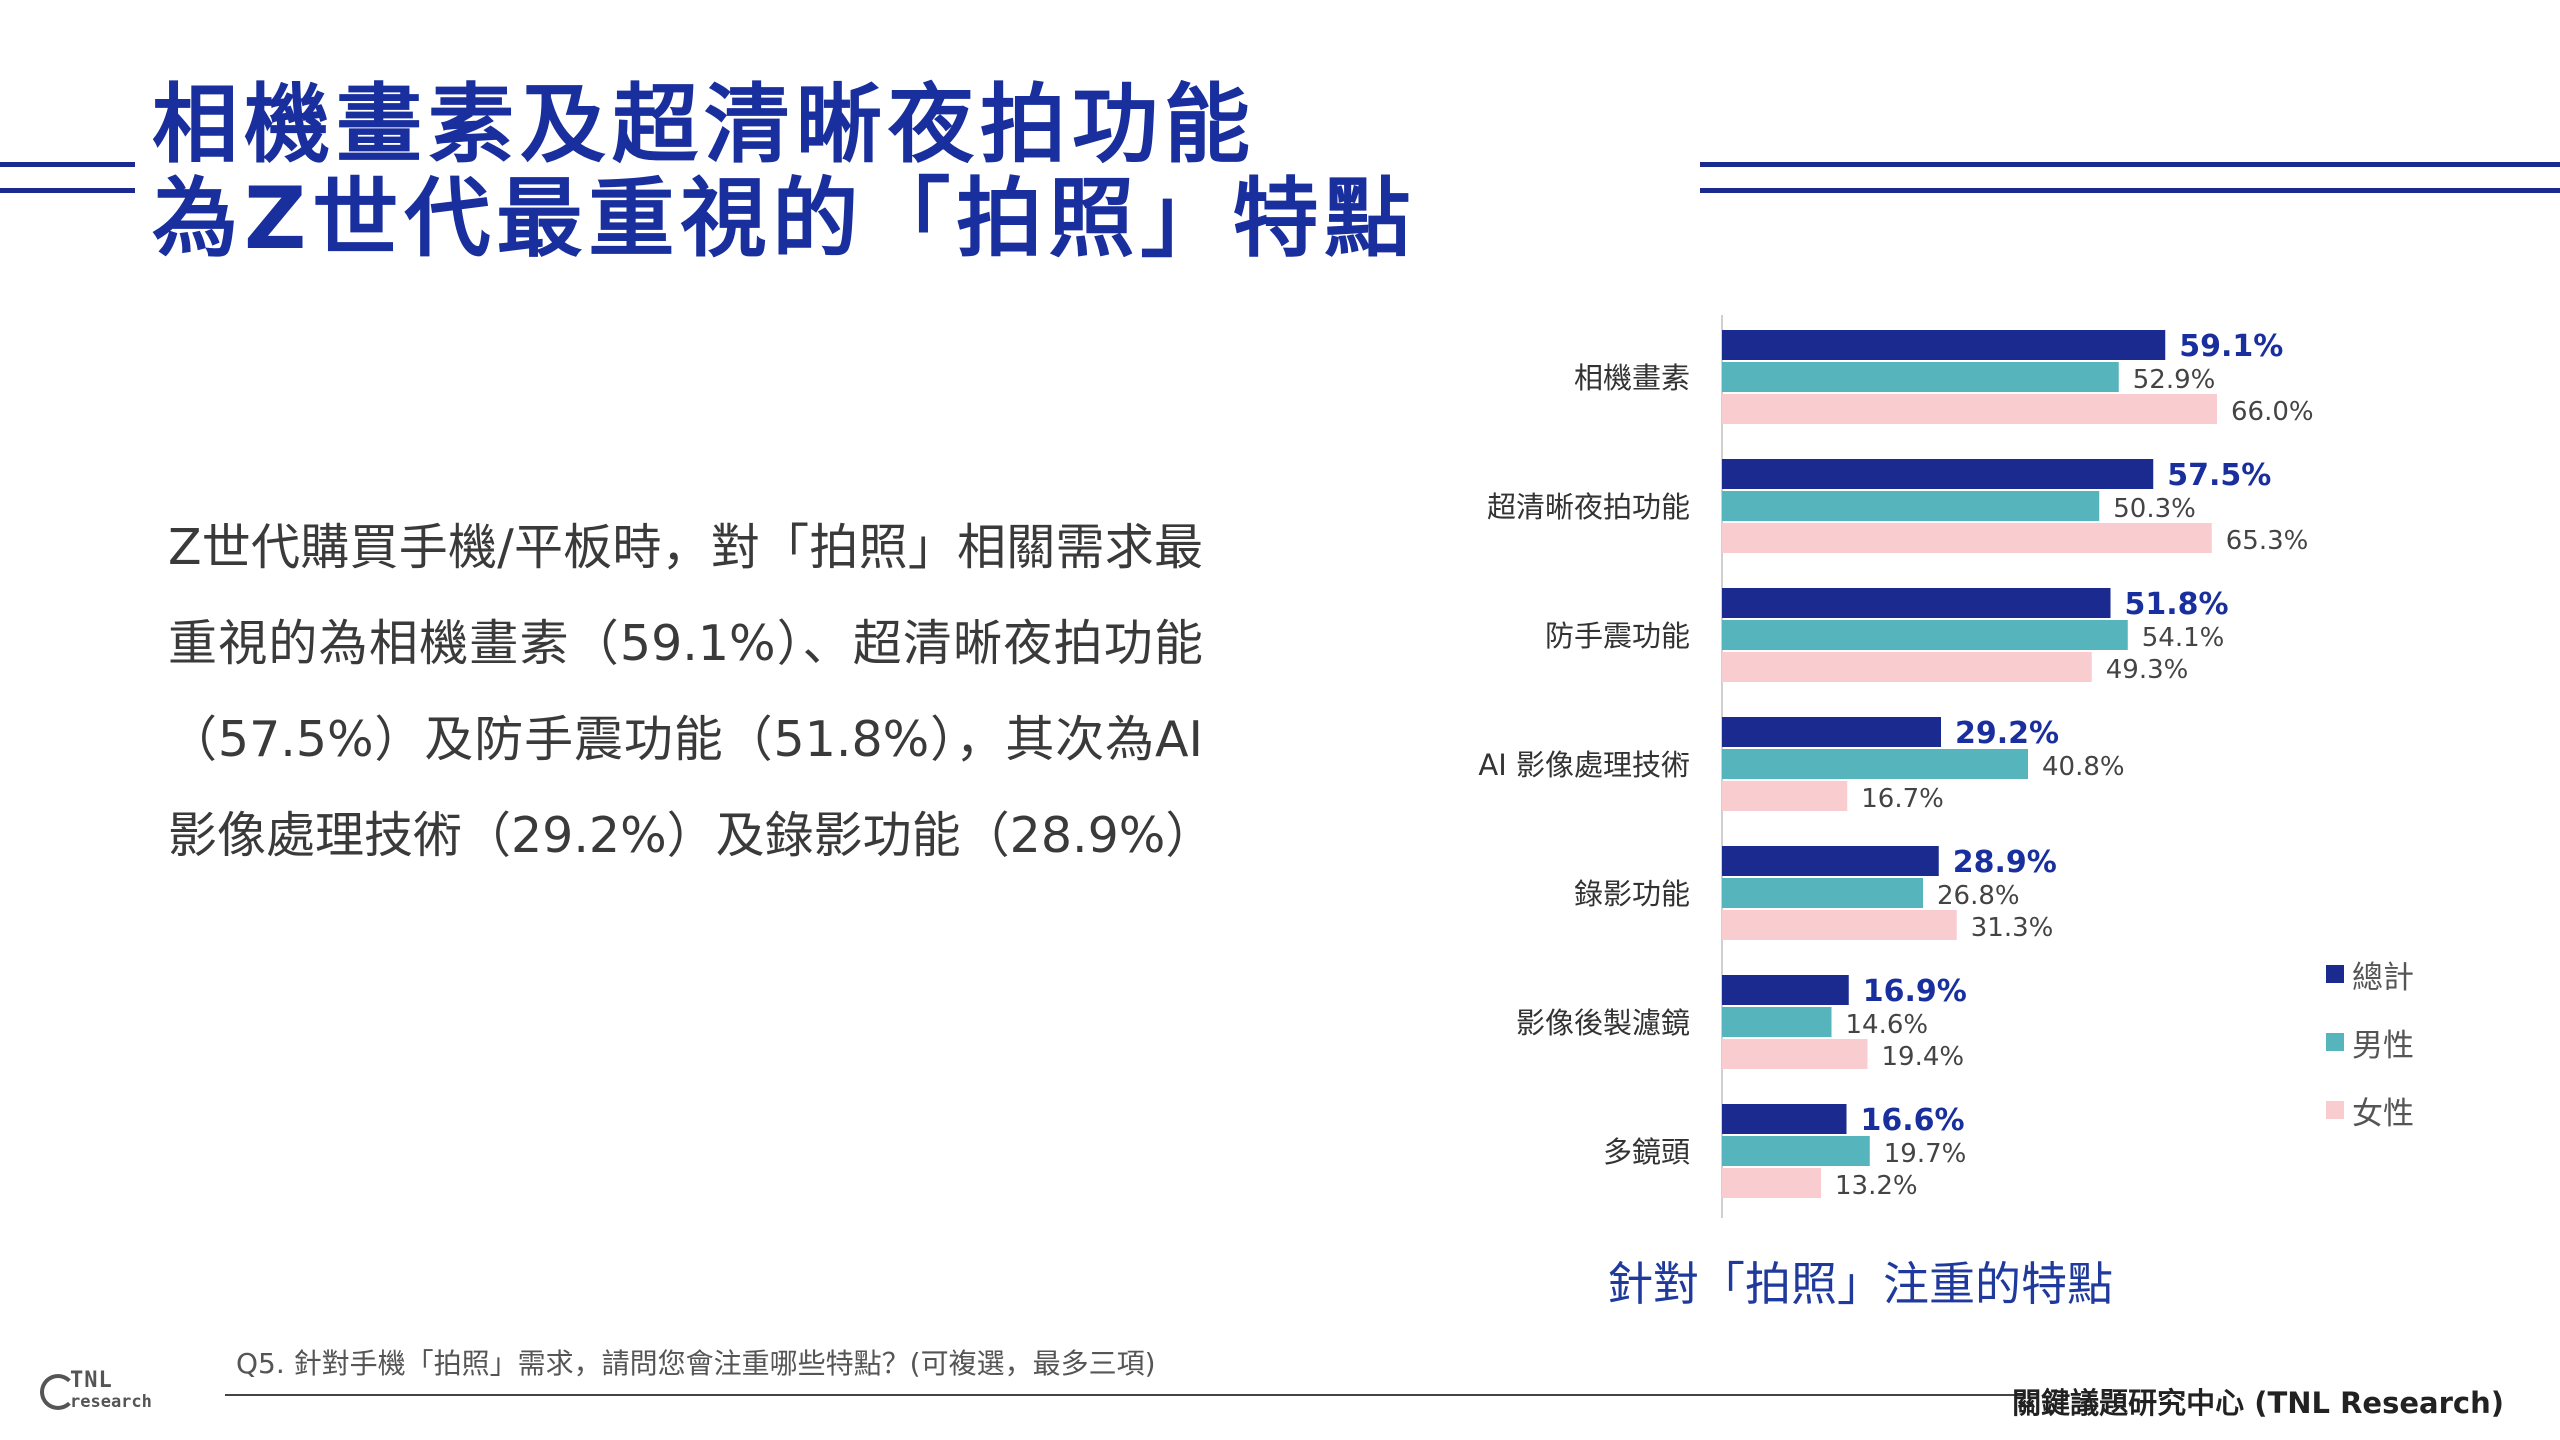 Image resolution: width=2560 pixels, height=1440 pixels. Describe the element at coordinates (2177, 604) in the screenshot. I see `data-label-總計-2: 51.8%` at that location.